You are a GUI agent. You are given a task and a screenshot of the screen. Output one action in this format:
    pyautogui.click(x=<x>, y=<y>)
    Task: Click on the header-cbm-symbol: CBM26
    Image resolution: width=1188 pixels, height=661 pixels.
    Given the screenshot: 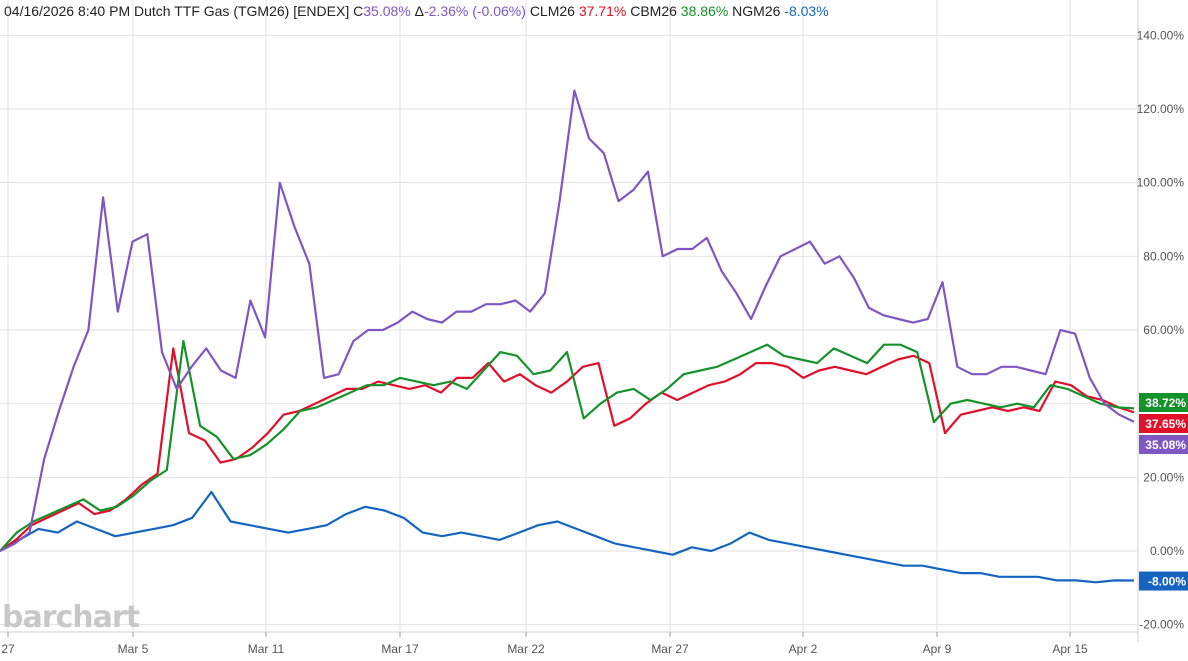 What is the action you would take?
    pyautogui.click(x=653, y=11)
    